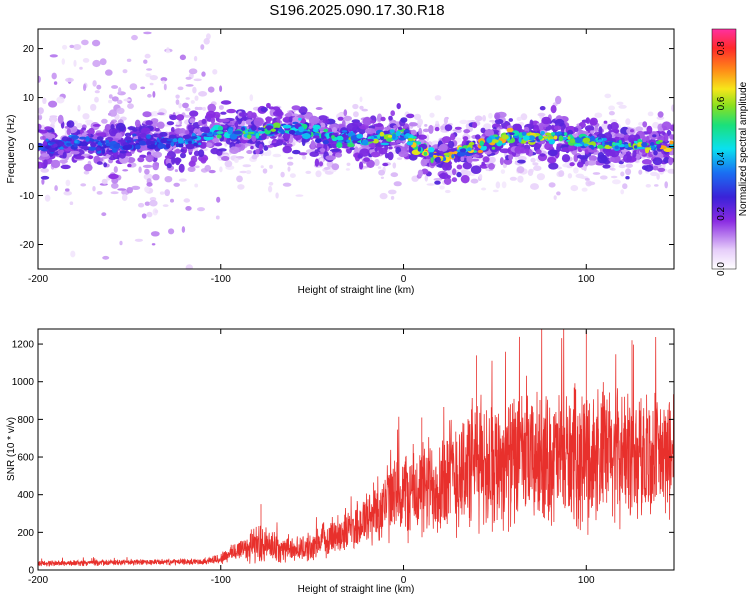  Describe the element at coordinates (27, 196) in the screenshot. I see `y-tick-label: -10` at that location.